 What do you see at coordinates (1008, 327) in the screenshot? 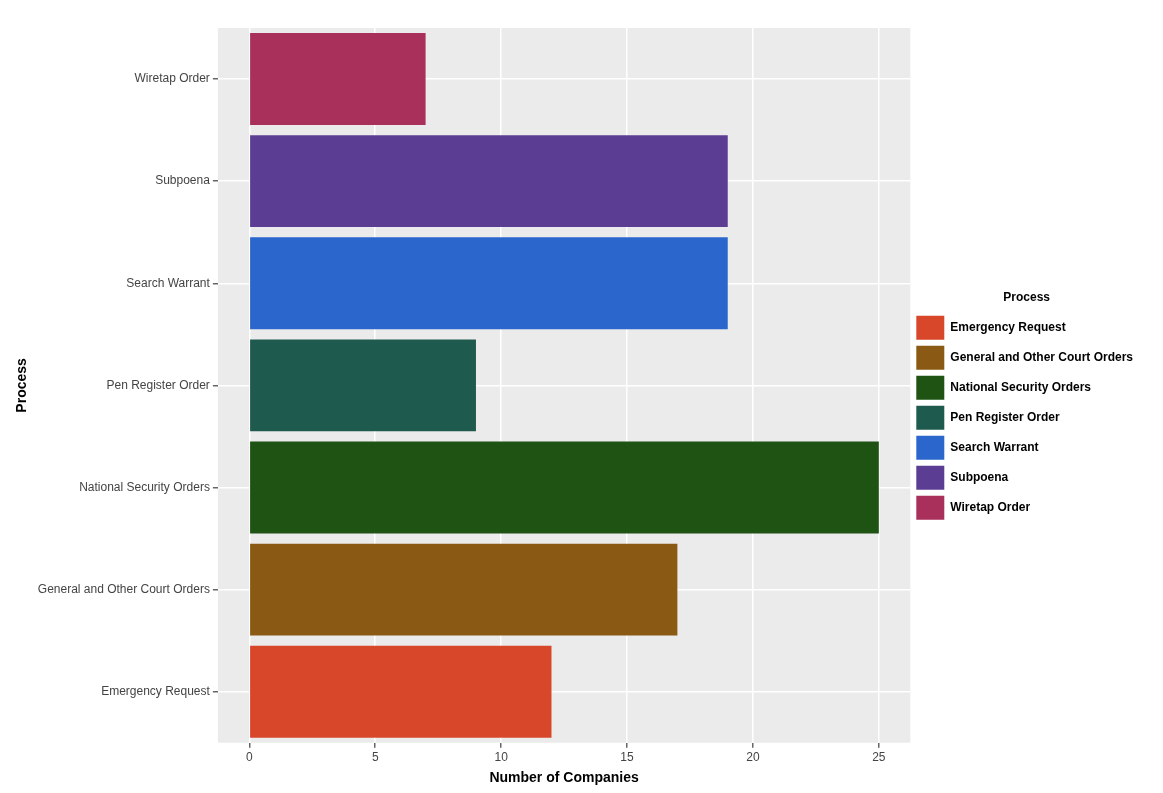
I see `legend-label: Emergency Request` at bounding box center [1008, 327].